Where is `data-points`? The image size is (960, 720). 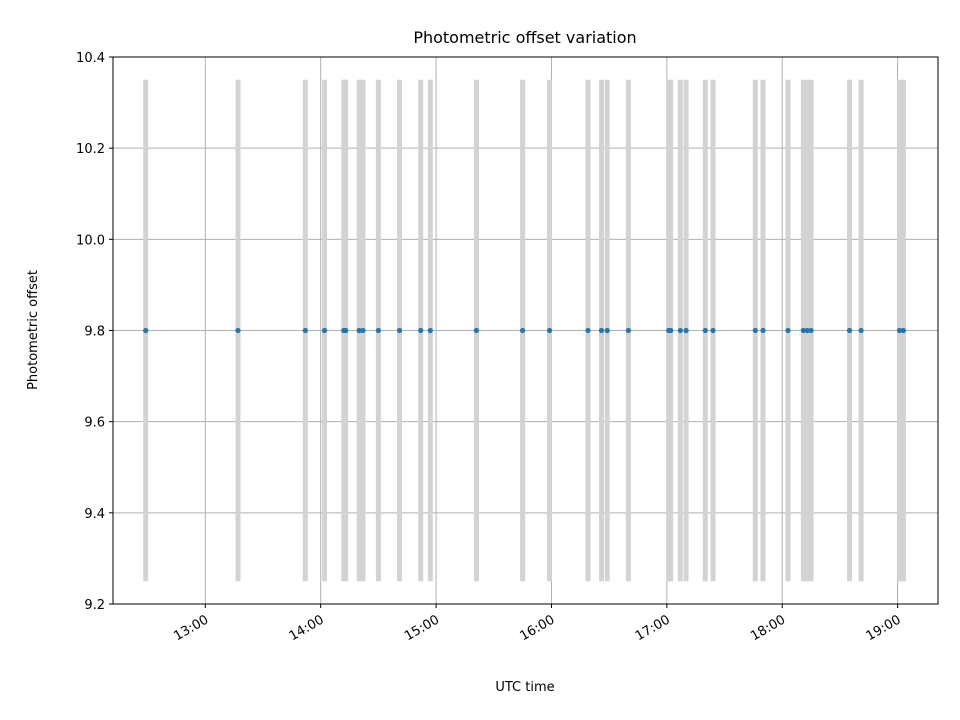 data-points is located at coordinates (524, 330).